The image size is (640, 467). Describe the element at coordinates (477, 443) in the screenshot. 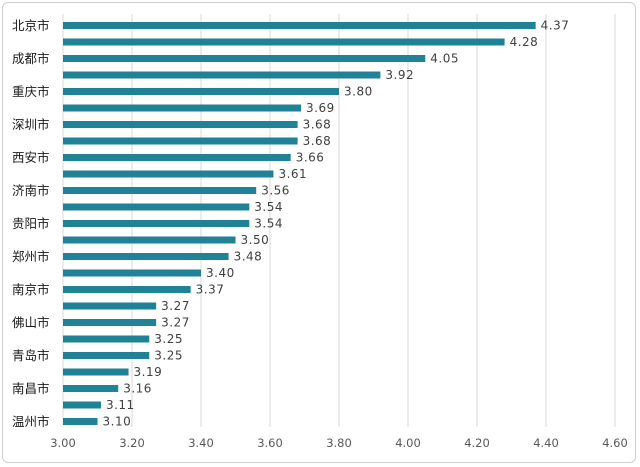

I see `x-tick-label: 4.20` at that location.